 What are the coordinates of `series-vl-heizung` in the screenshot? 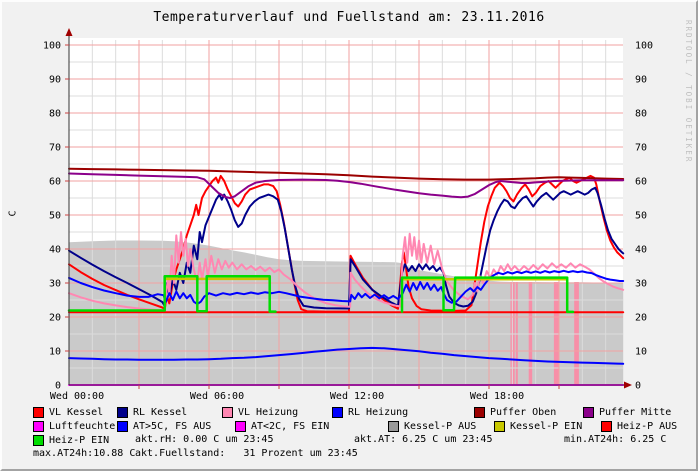 It's located at (346, 271).